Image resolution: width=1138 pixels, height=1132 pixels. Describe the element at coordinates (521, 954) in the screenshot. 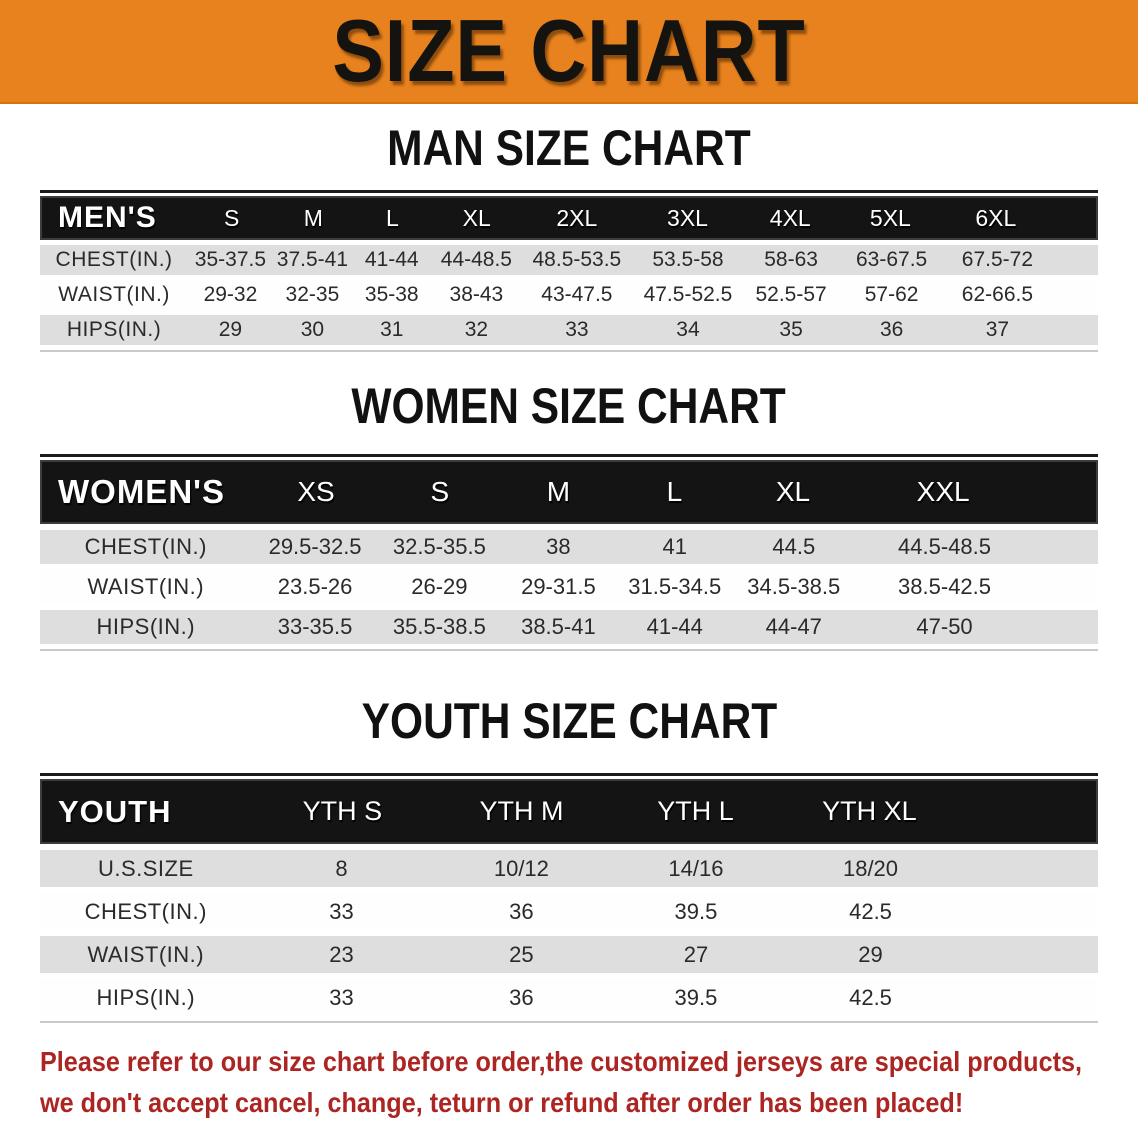

I see `size-value-cell: 25` at that location.